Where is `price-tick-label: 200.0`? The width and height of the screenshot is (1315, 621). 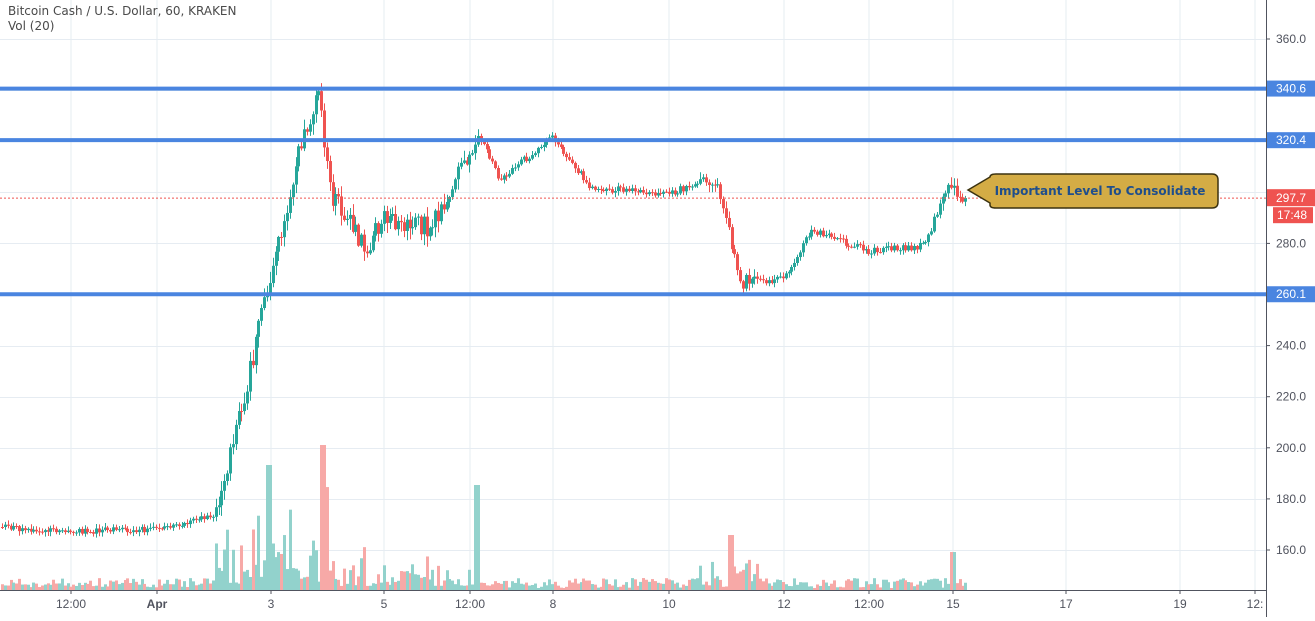
price-tick-label: 200.0 is located at coordinates (1291, 448).